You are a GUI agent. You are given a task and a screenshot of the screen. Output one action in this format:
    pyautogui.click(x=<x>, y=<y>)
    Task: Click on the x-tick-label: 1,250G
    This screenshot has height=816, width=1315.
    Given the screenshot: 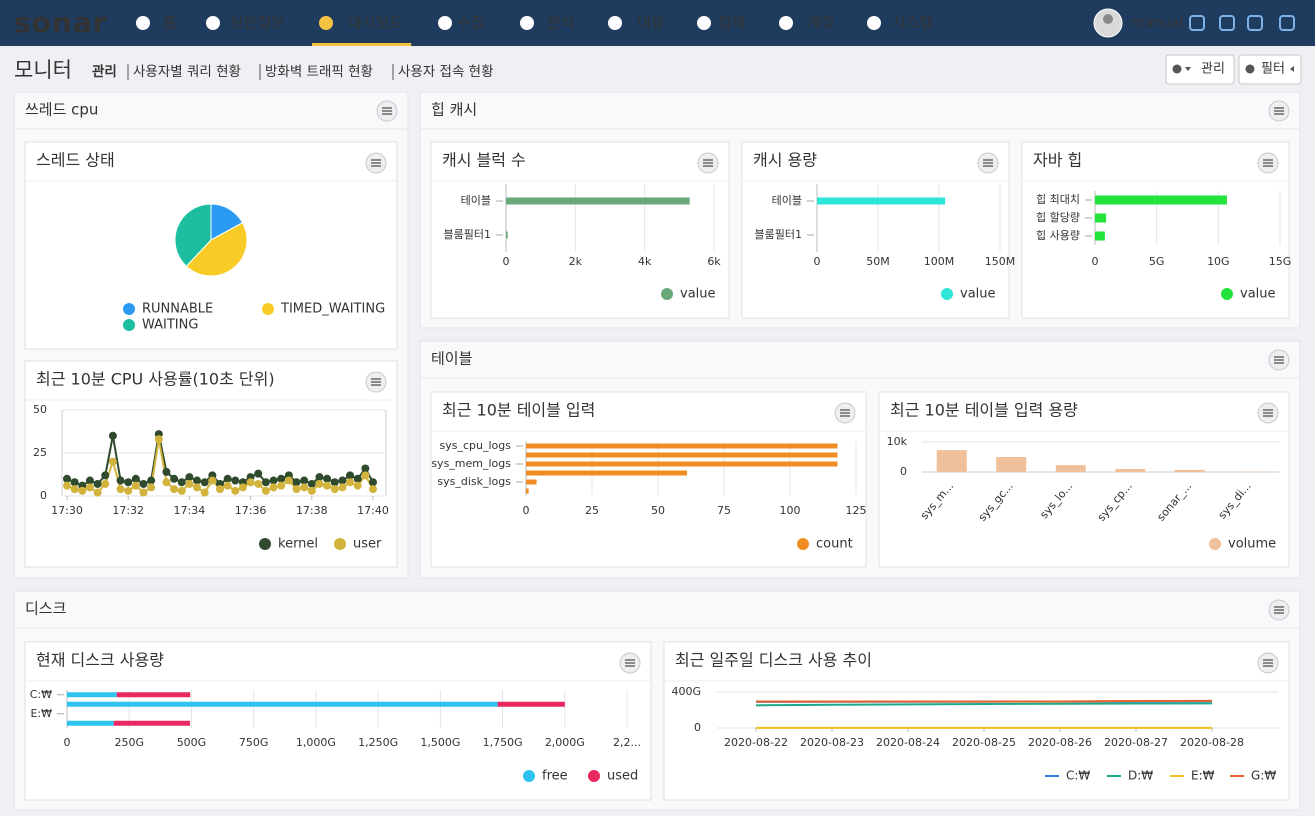 What is the action you would take?
    pyautogui.click(x=378, y=742)
    